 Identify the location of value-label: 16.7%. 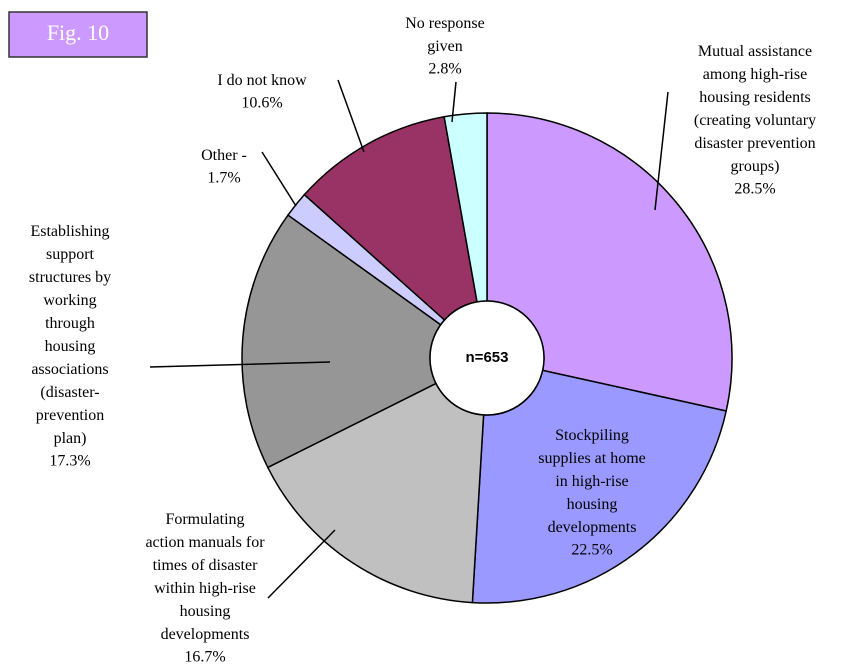
(204, 657).